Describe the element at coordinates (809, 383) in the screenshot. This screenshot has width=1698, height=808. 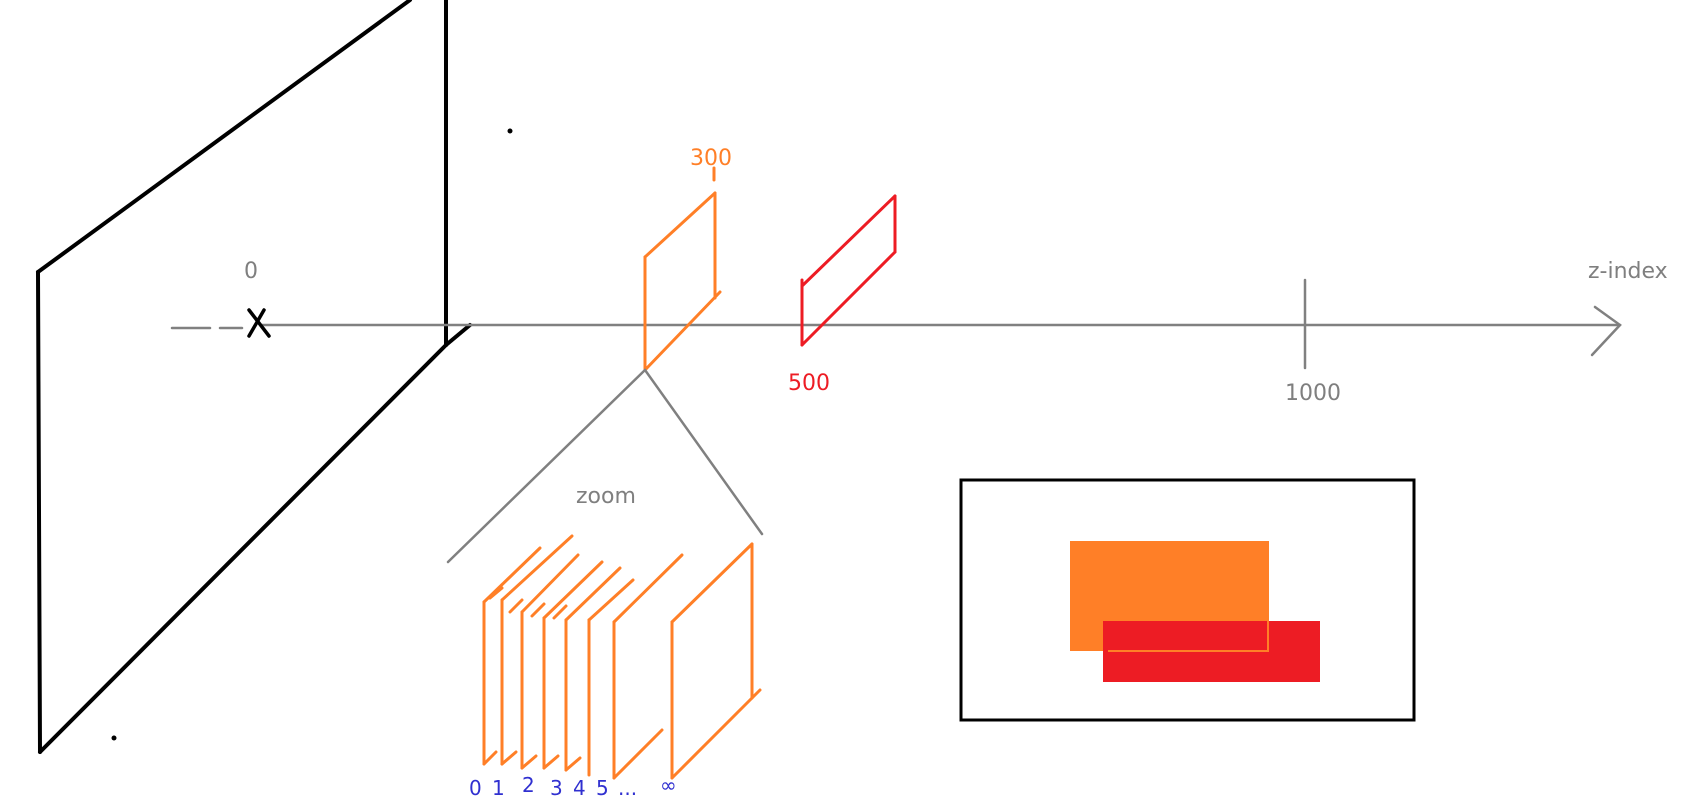
I see `red-plane-label: 500` at that location.